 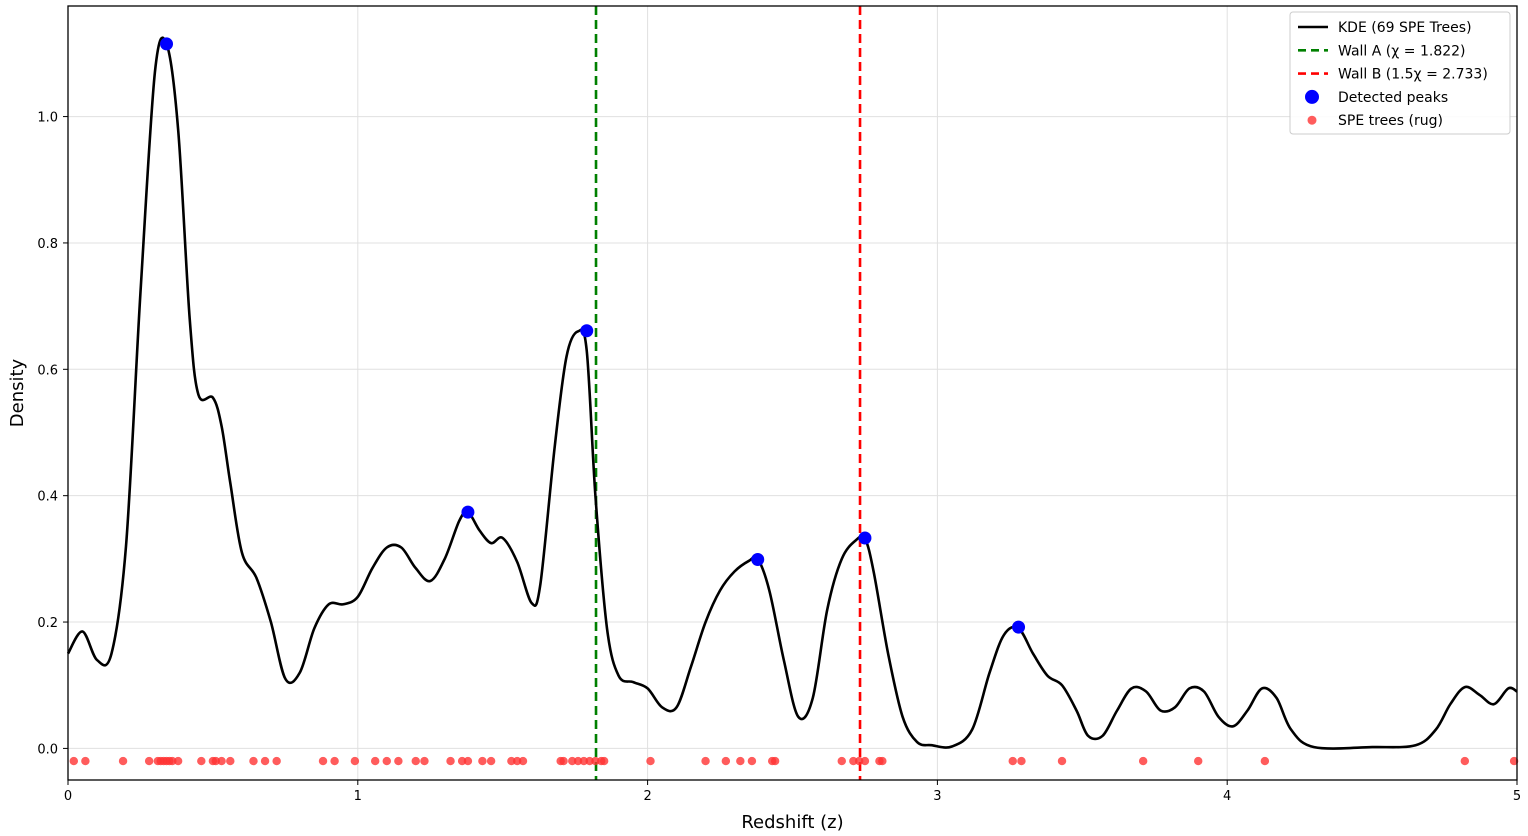 I want to click on y-tick-label: 1.0, so click(x=47, y=118).